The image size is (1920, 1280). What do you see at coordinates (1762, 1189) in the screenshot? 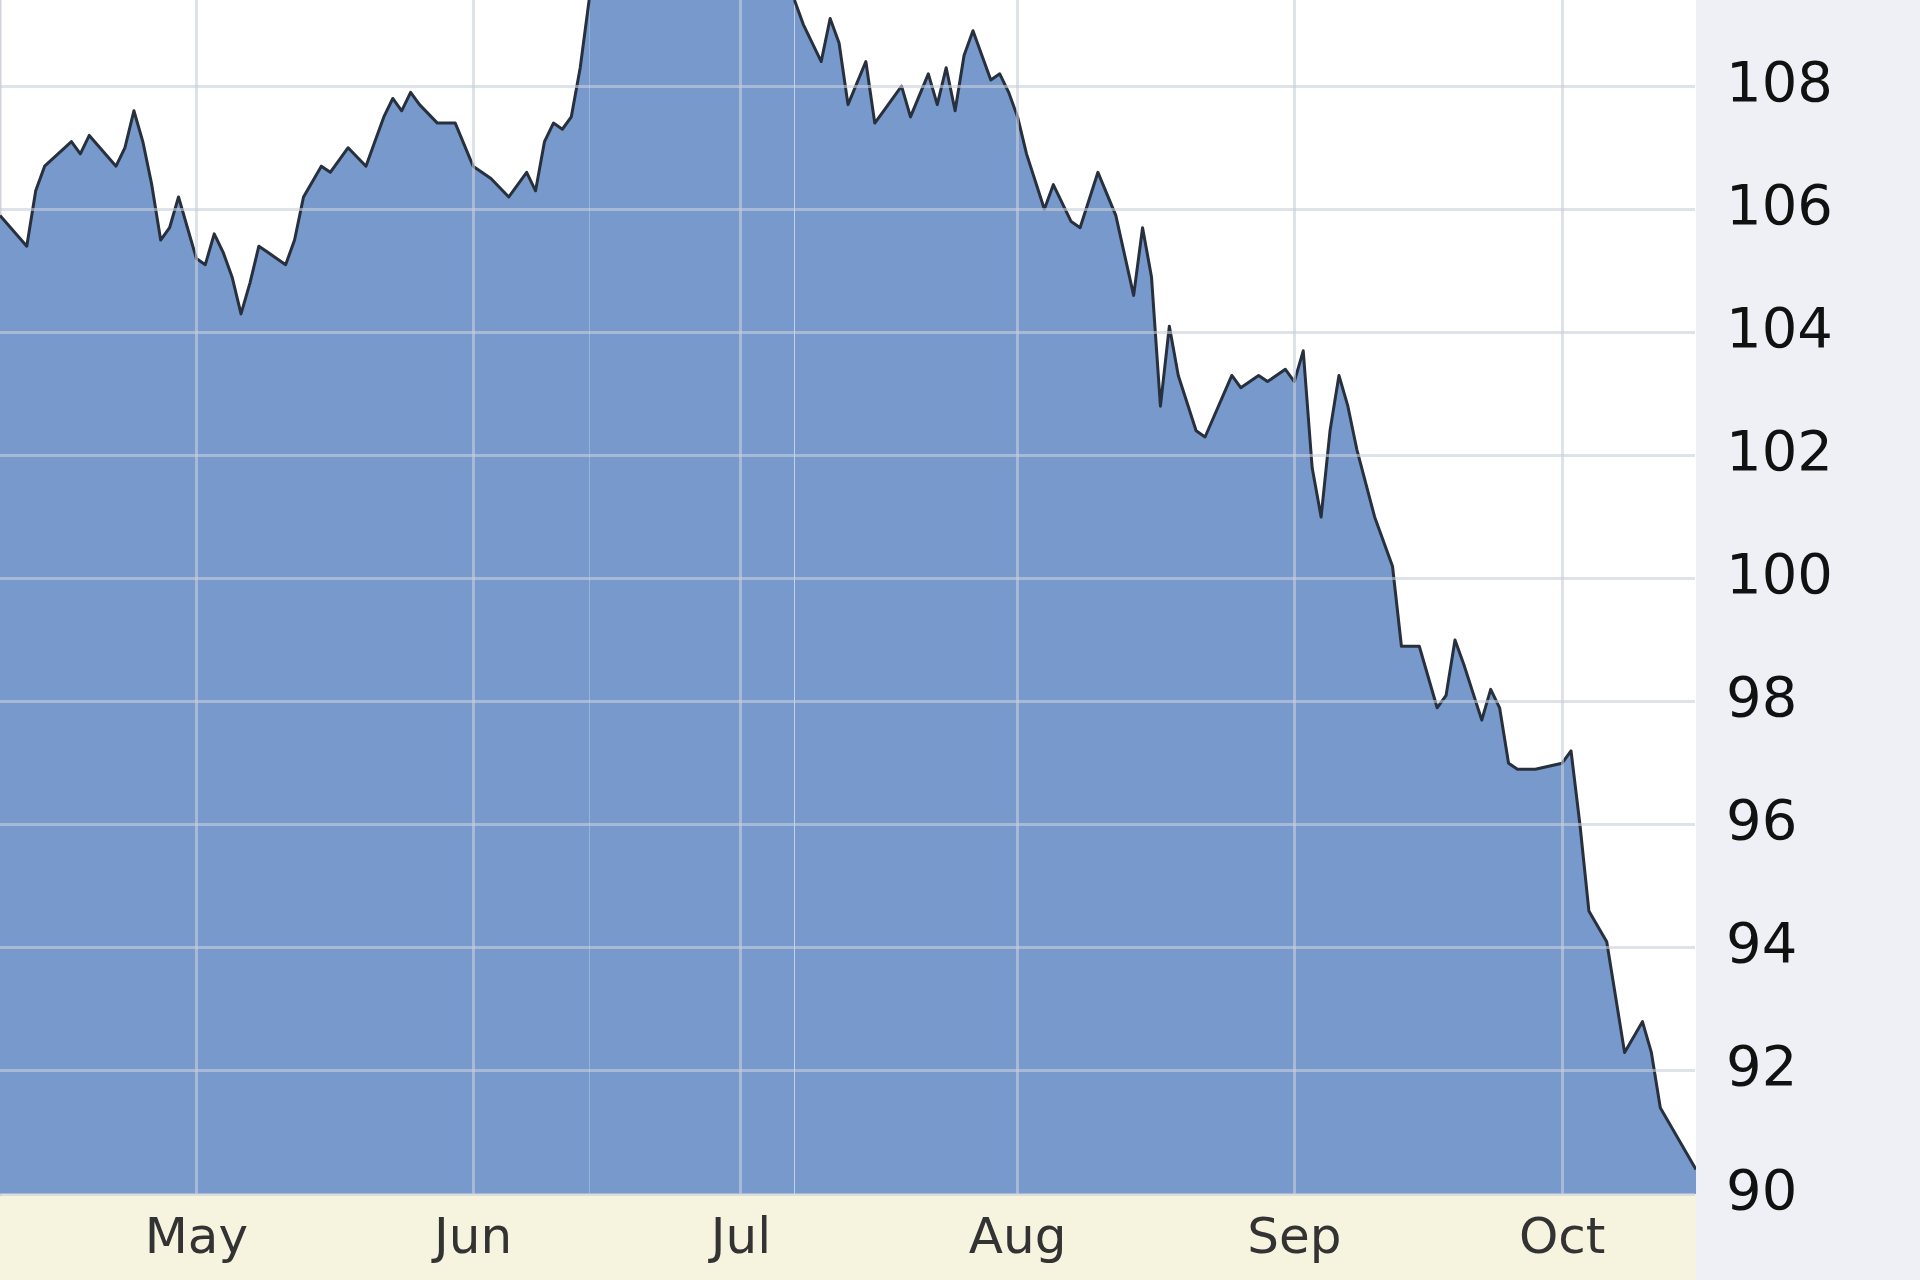
I see `y-tick-label: 90` at bounding box center [1762, 1189].